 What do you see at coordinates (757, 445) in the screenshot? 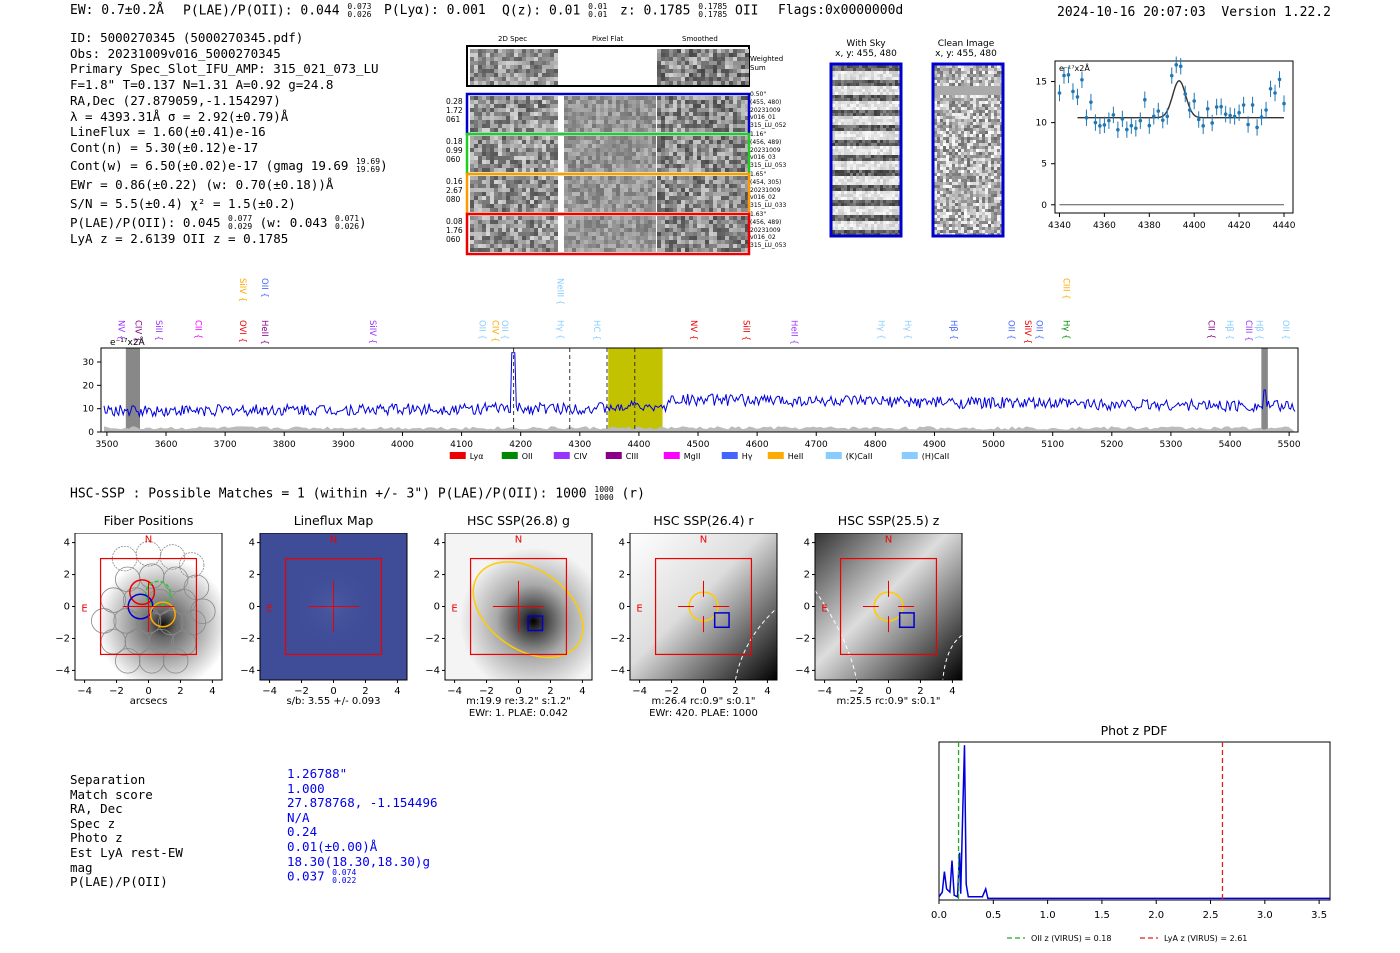
I see `spectrum-xtick-label: 4600` at bounding box center [757, 445].